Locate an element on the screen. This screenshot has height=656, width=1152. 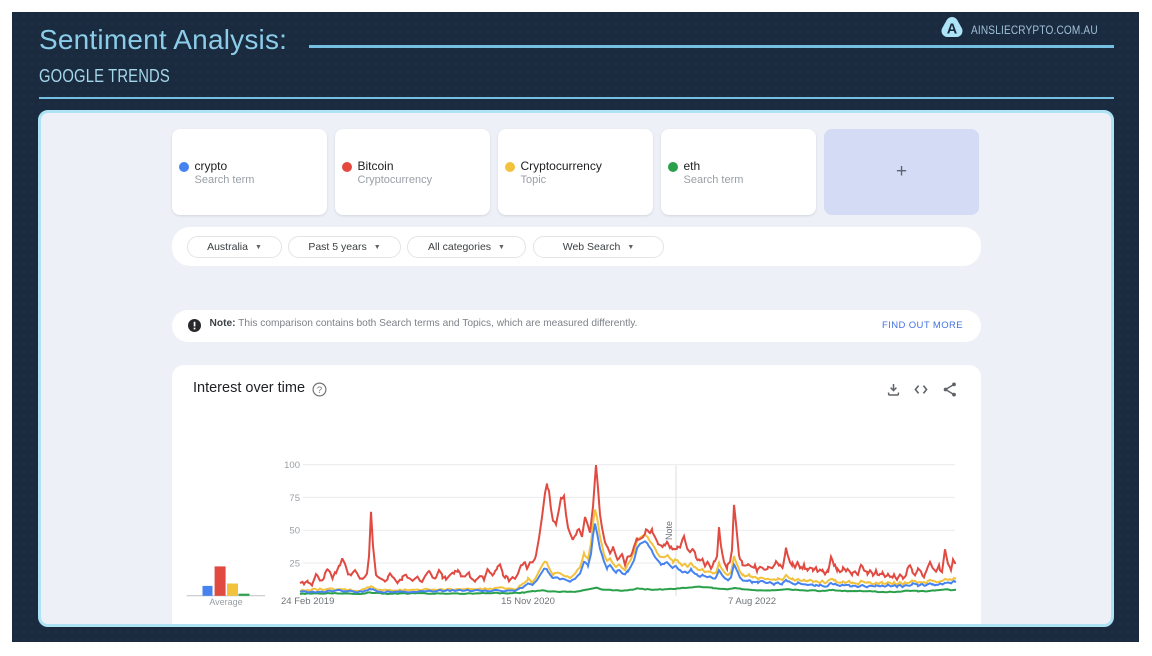
svg-text: Average is located at coordinates (225, 602).